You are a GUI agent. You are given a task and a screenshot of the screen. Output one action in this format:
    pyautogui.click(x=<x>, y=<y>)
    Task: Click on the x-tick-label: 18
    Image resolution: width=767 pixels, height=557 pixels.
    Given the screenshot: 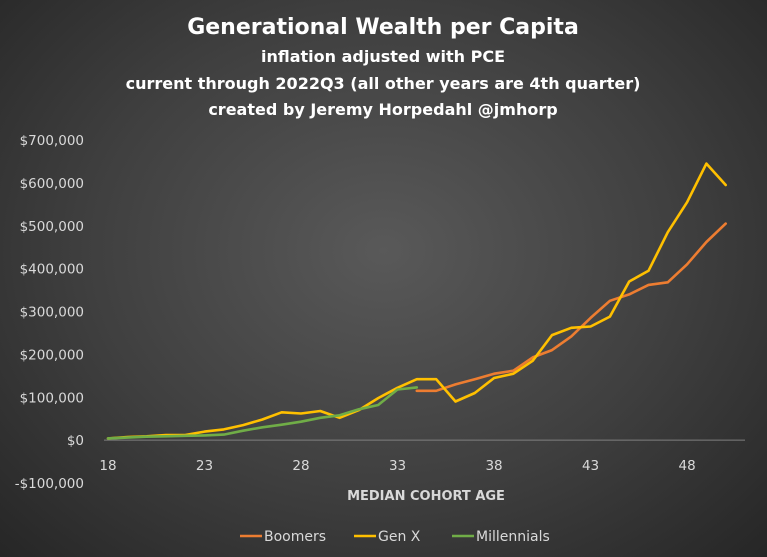 What is the action you would take?
    pyautogui.click(x=107, y=466)
    